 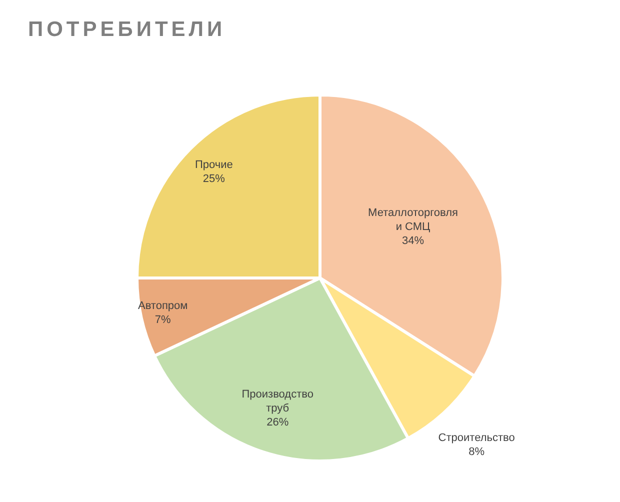 What do you see at coordinates (127, 29) in the screenshot?
I see `chart-title: ПОТРЕБИТЕЛИ` at bounding box center [127, 29].